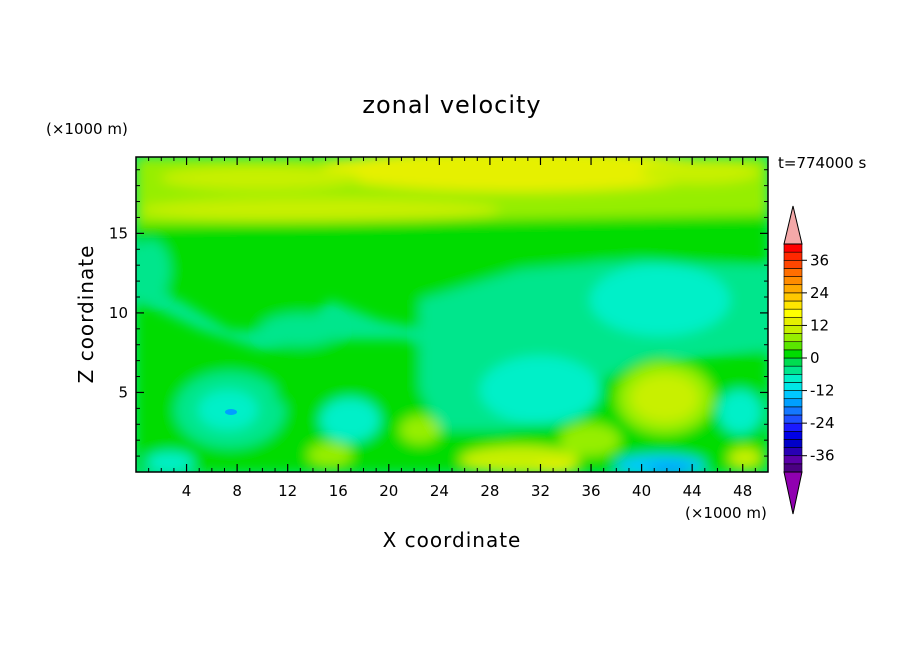 The image size is (904, 654). Describe the element at coordinates (726, 513) in the screenshot. I see `x-axis-unit: (×1000 m)` at that location.